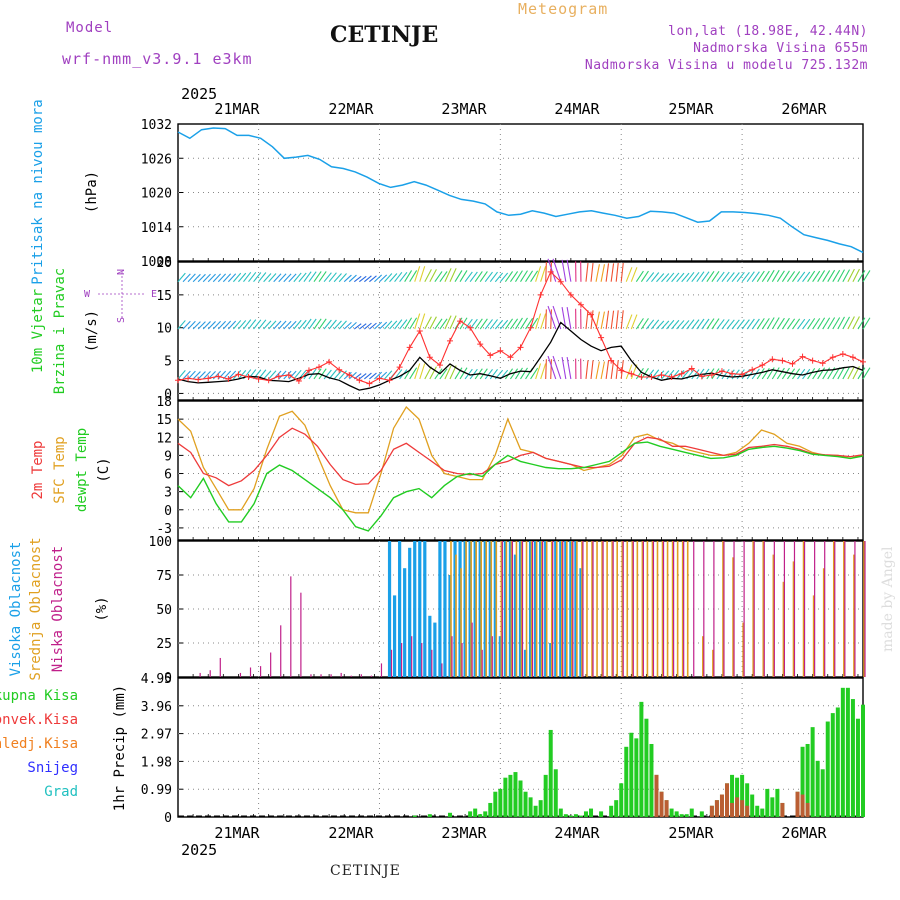 This screenshot has width=900, height=900. I want to click on temp-sfc-line, so click(520, 459).